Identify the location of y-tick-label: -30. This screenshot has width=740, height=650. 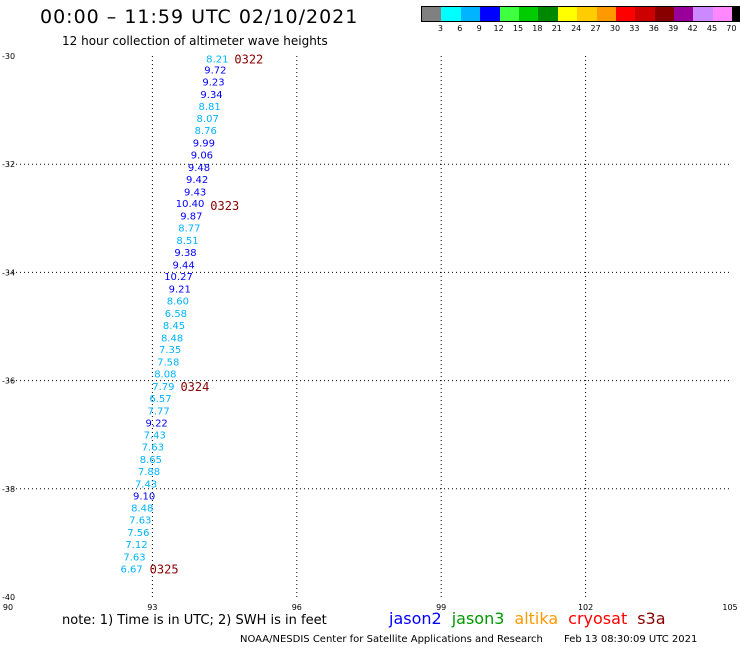
(8, 56).